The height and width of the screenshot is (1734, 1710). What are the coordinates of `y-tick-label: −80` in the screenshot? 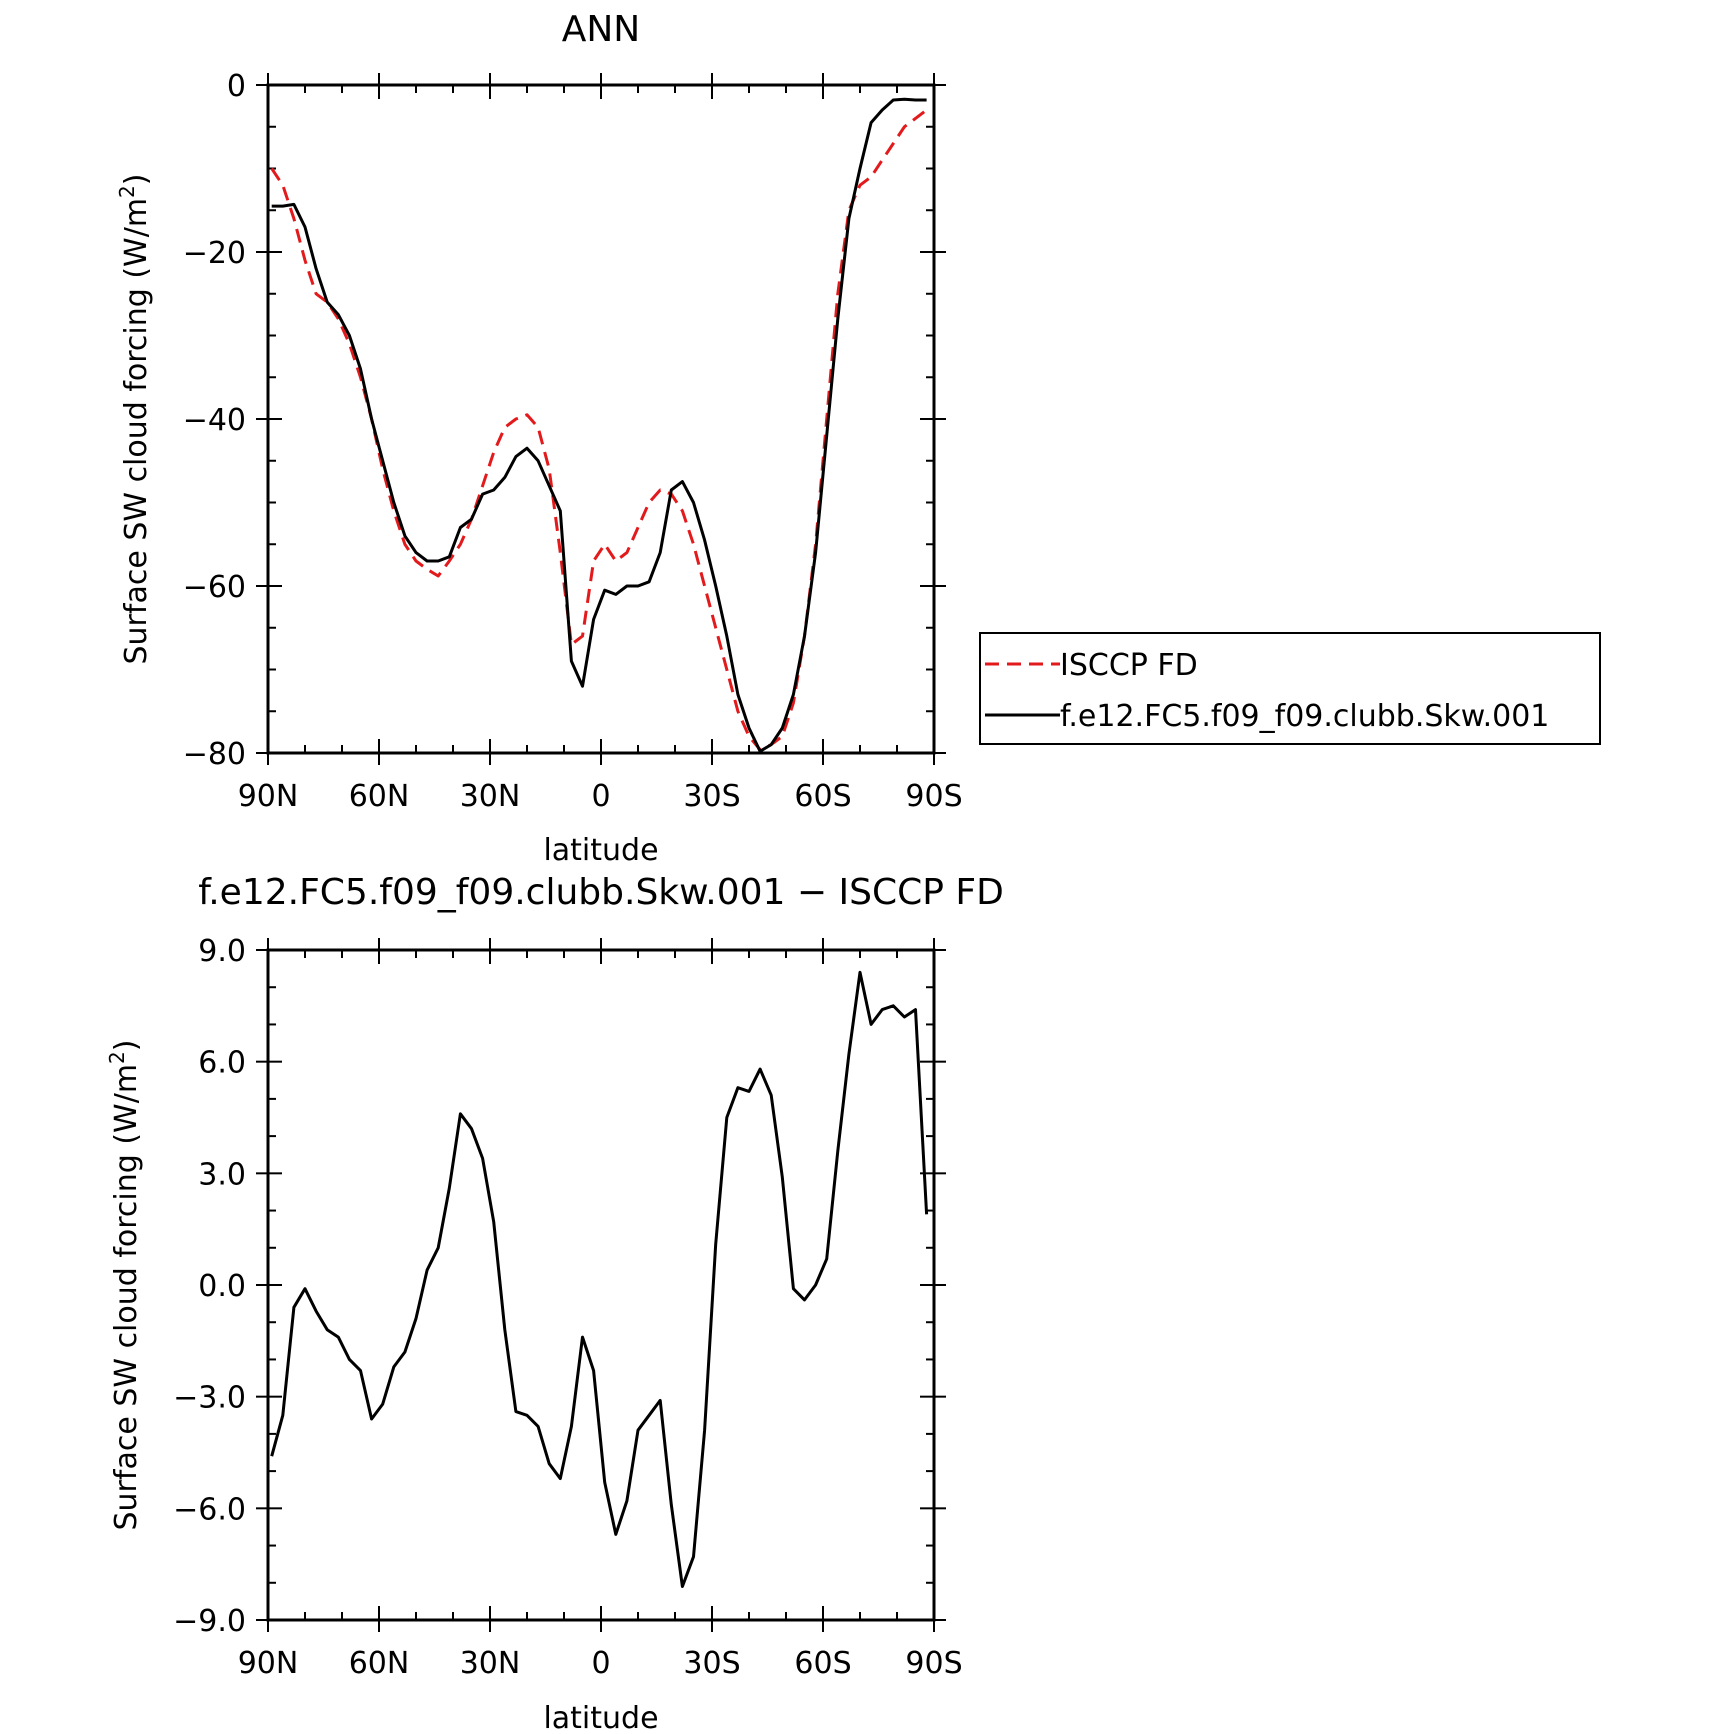 It's located at (214, 754).